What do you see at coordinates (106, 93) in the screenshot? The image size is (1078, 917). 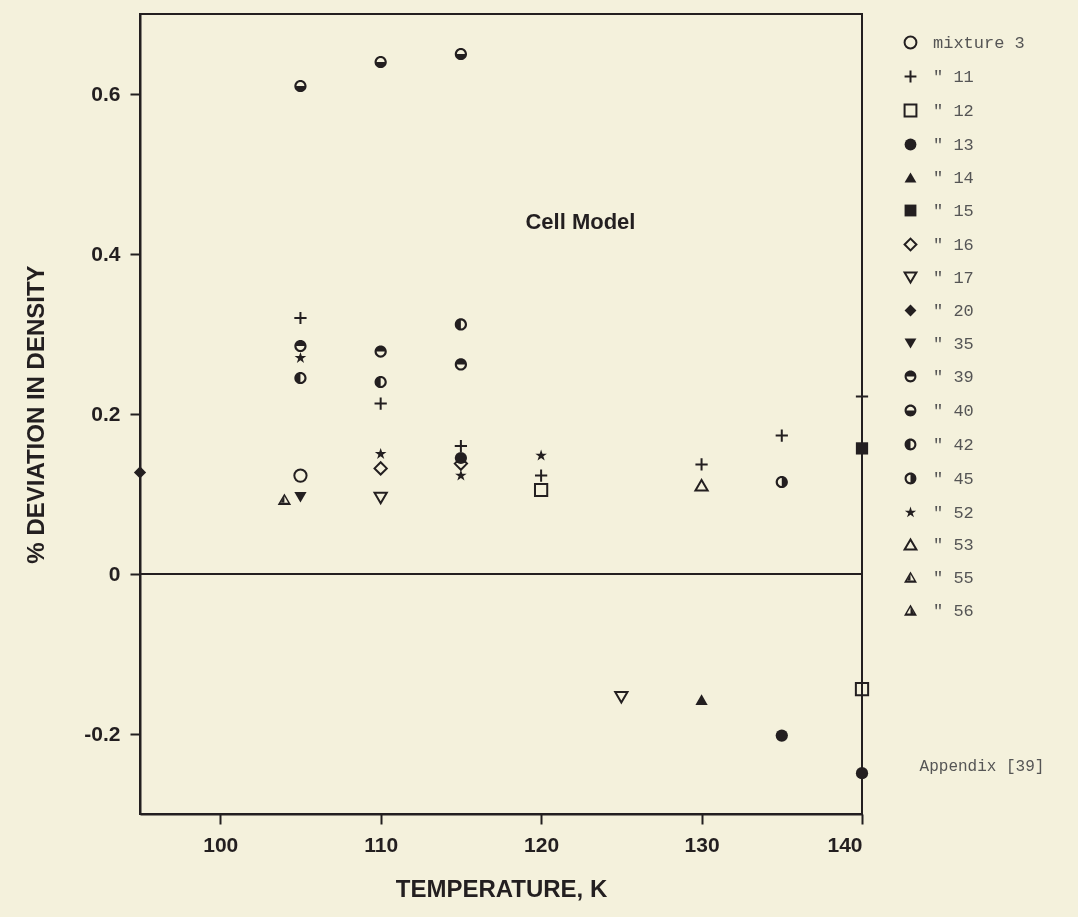 I see `y-tick-label: 0.6` at bounding box center [106, 93].